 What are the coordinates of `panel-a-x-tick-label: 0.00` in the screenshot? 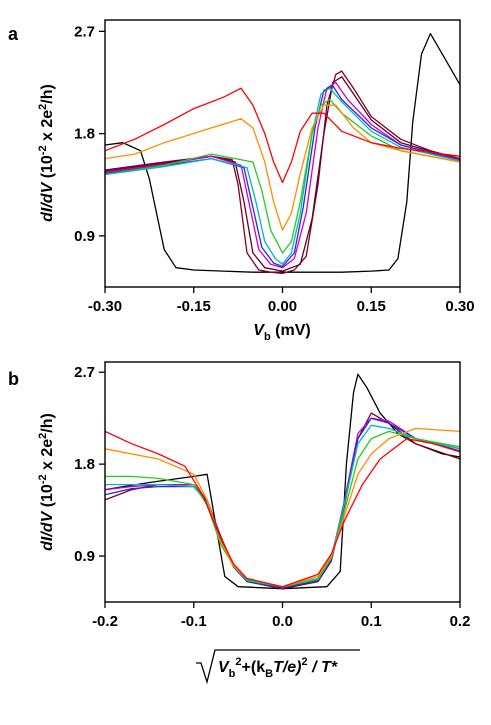 It's located at (282, 306).